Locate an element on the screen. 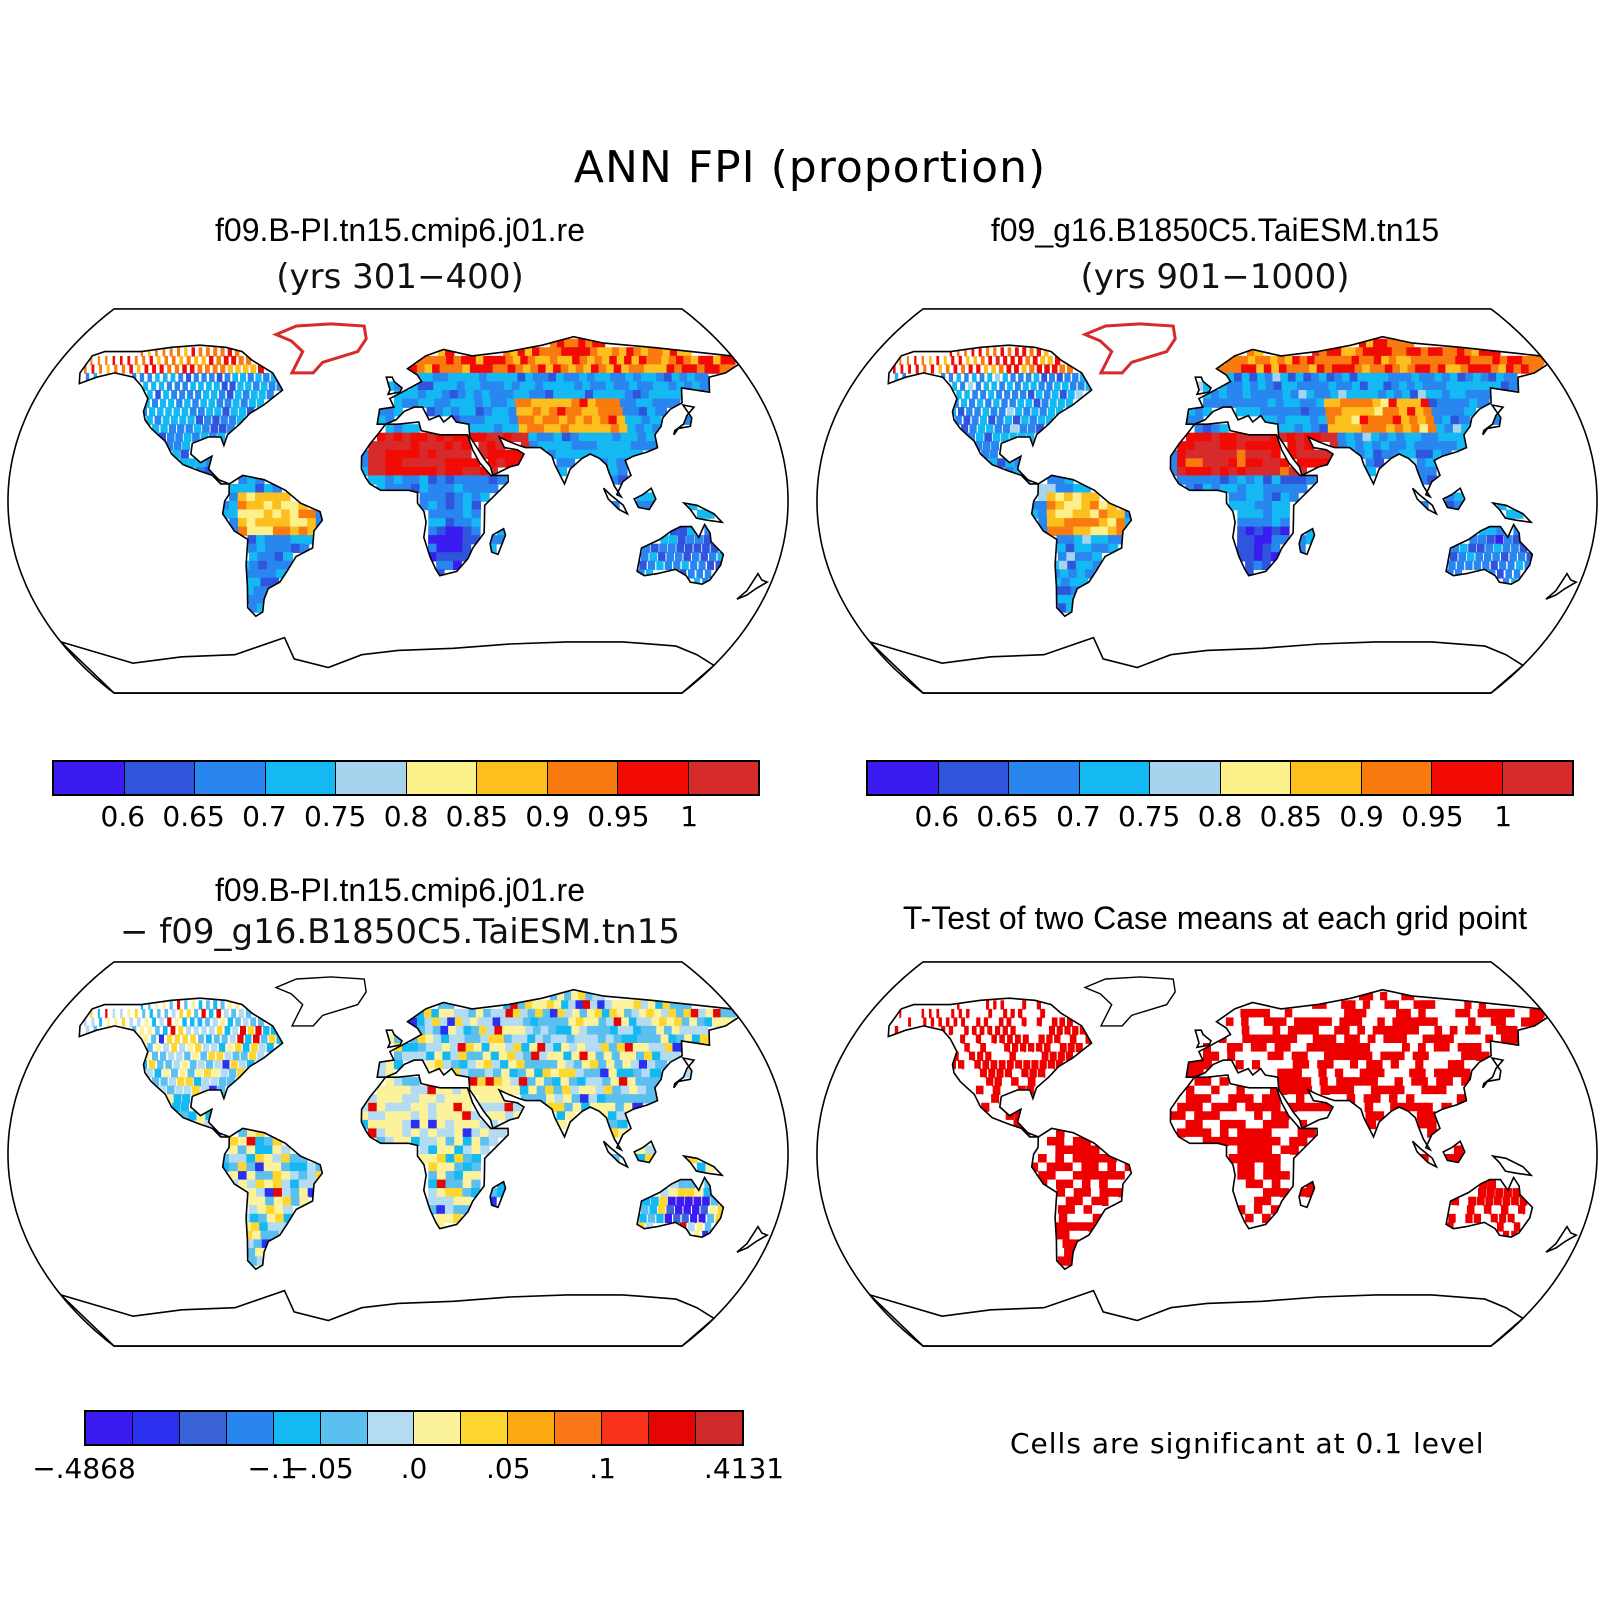 The height and width of the screenshot is (1620, 1620). coastline-australia is located at coordinates (680, 1207).